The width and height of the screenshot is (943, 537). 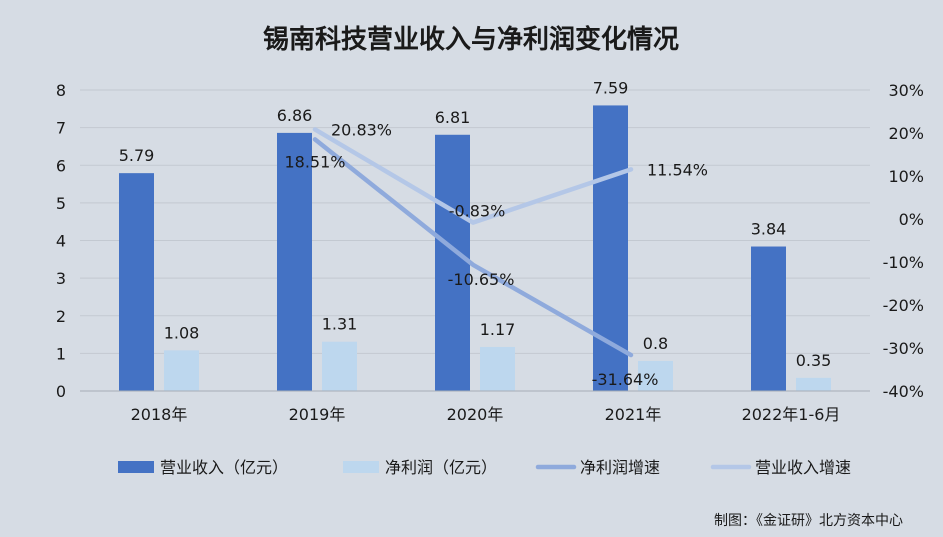 I want to click on revenue-data-label: 6.81, so click(x=453, y=117).